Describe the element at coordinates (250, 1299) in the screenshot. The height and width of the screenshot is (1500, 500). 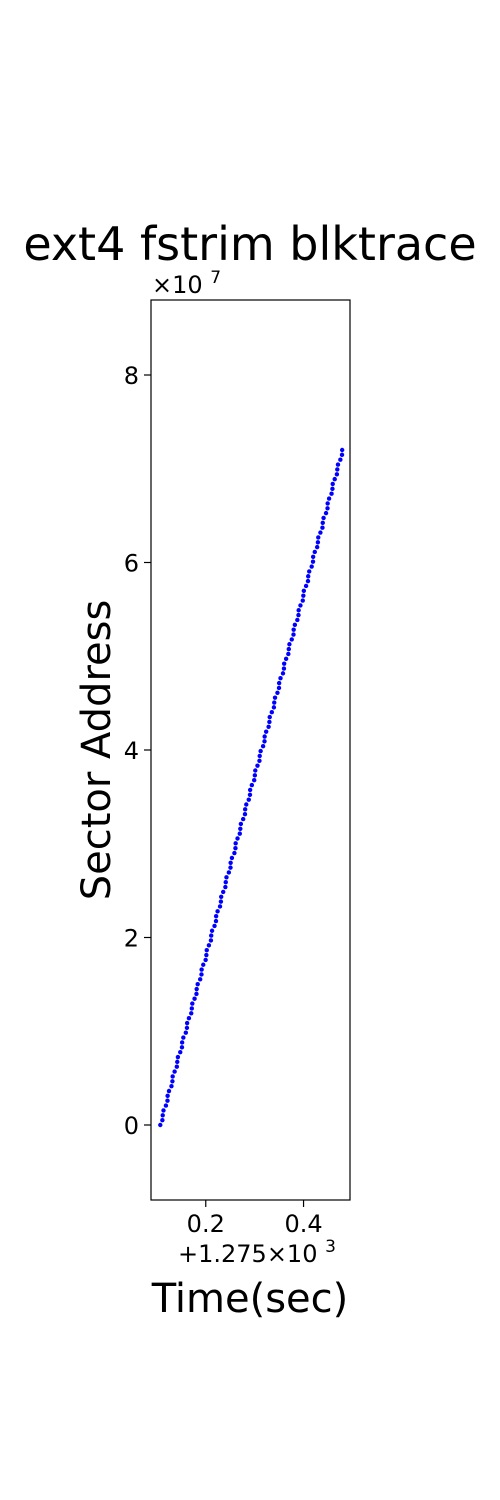
I see `x-axis-label: Time(sec)` at that location.